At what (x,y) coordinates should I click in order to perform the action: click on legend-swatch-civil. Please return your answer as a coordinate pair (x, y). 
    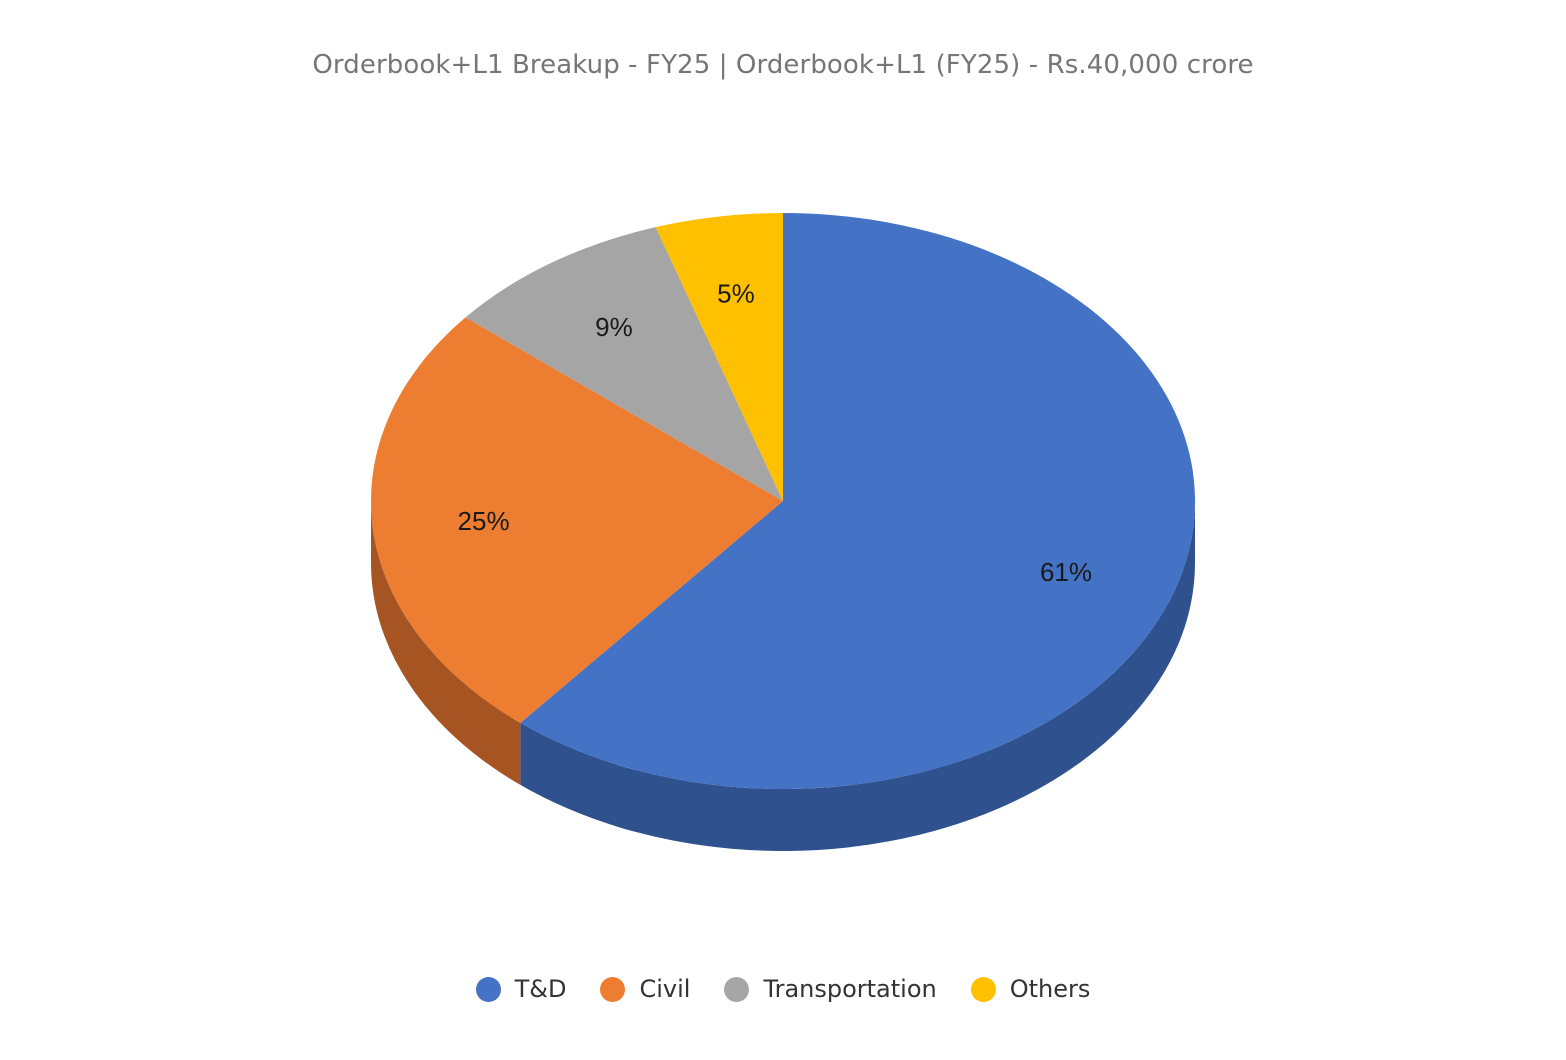
    Looking at the image, I should click on (613, 989).